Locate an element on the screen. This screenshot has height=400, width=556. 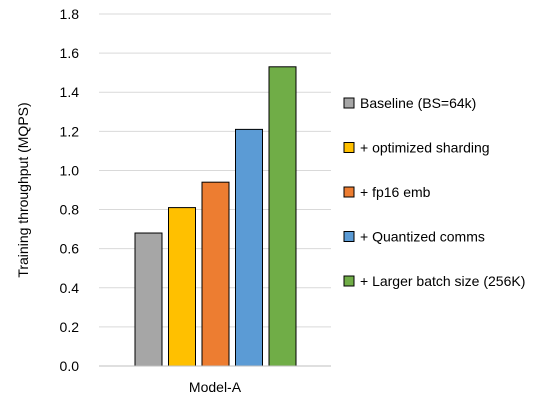
legend-item: + optimized sharding is located at coordinates (416, 148).